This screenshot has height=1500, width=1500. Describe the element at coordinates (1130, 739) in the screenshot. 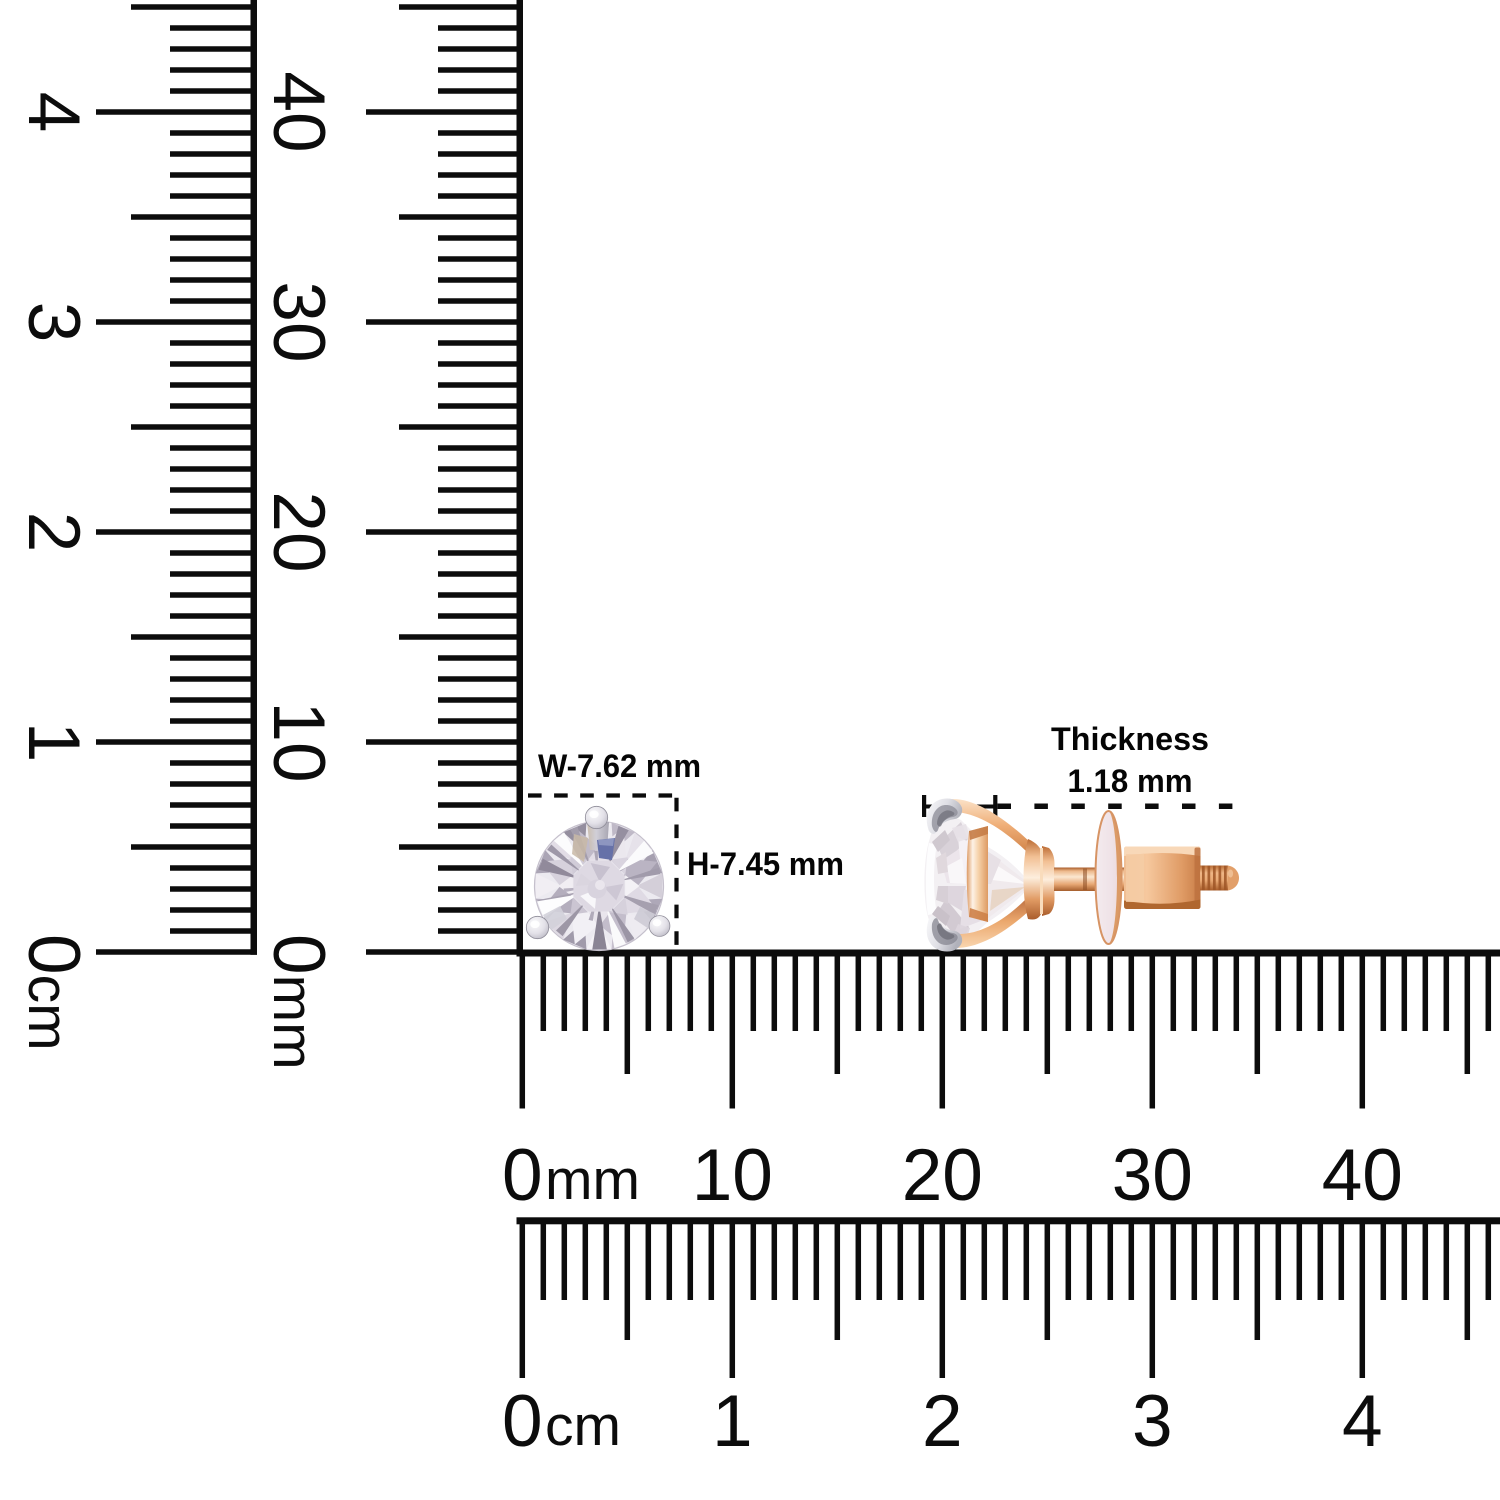

I see `svg-text: Thickness` at that location.